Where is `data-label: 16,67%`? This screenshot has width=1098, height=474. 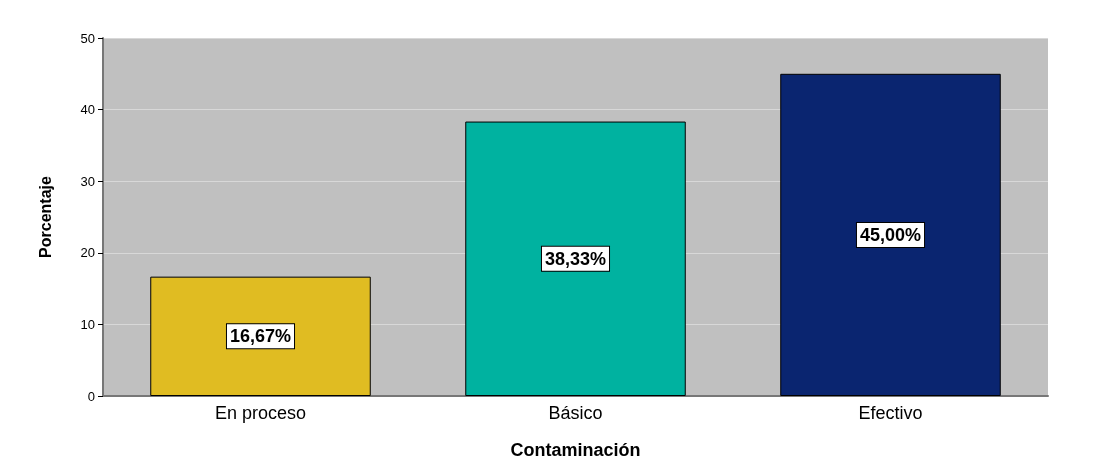
data-label: 16,67% is located at coordinates (260, 336).